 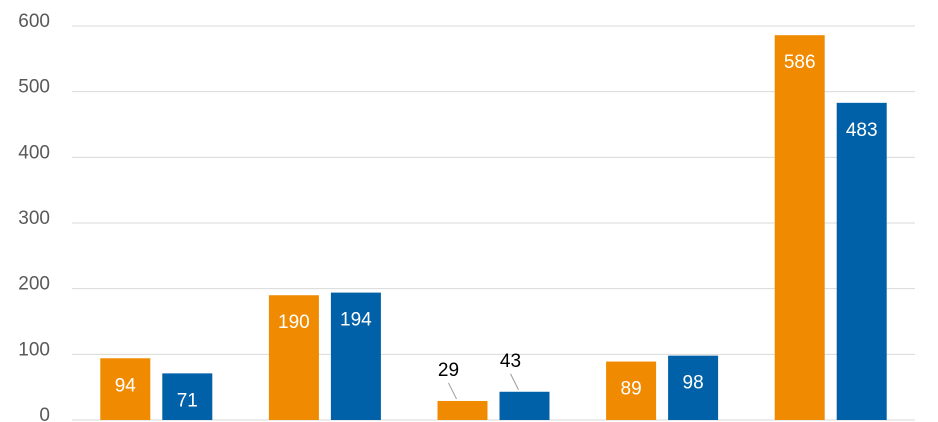 I want to click on data-label: 194, so click(x=356, y=320).